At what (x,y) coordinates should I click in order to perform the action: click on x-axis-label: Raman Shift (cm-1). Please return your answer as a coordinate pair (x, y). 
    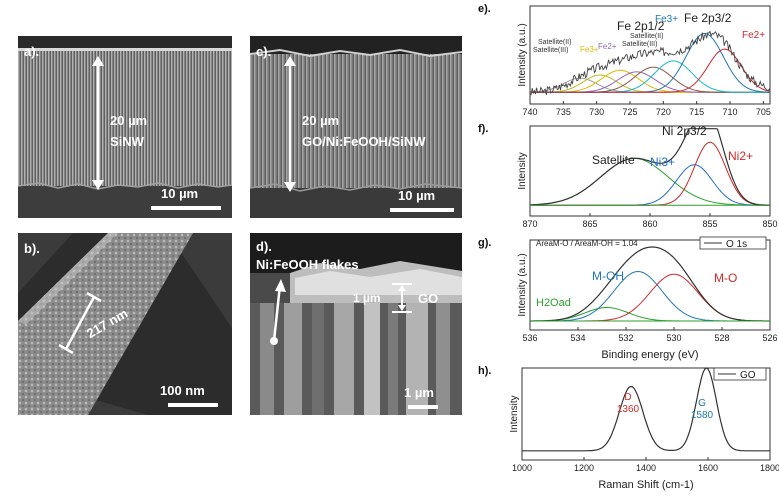
    Looking at the image, I should click on (645, 485).